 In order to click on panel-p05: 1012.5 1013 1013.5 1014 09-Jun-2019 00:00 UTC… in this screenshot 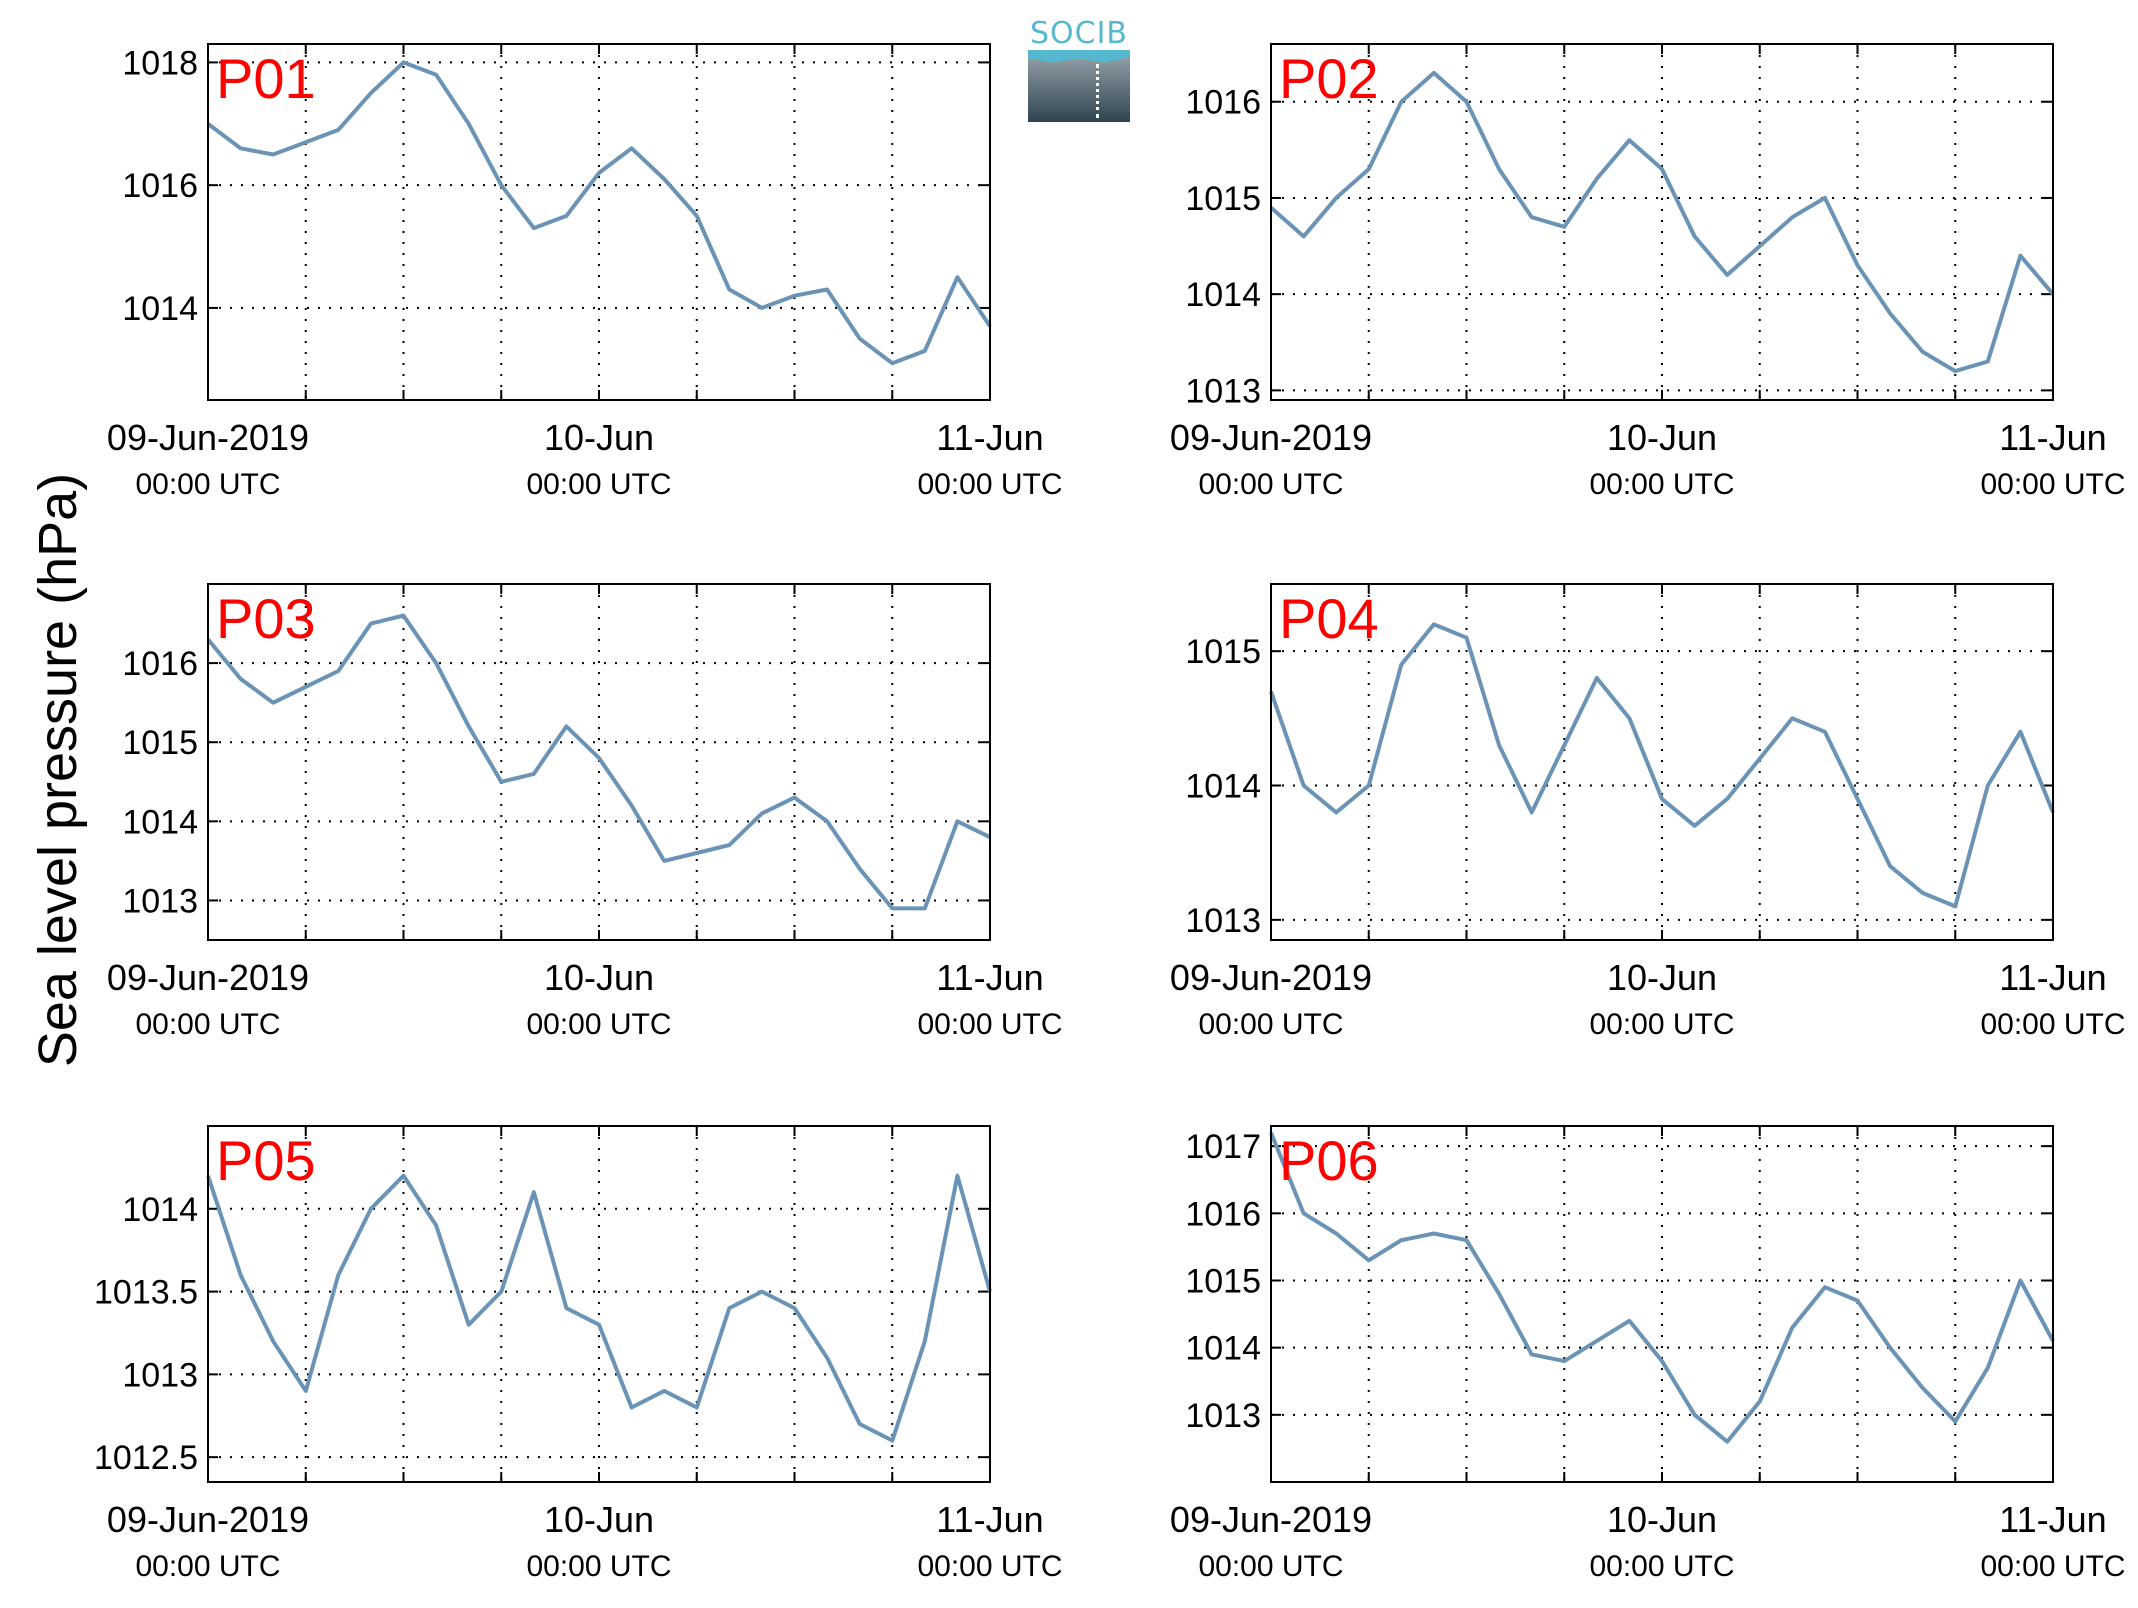, I will do `click(578, 1354)`.